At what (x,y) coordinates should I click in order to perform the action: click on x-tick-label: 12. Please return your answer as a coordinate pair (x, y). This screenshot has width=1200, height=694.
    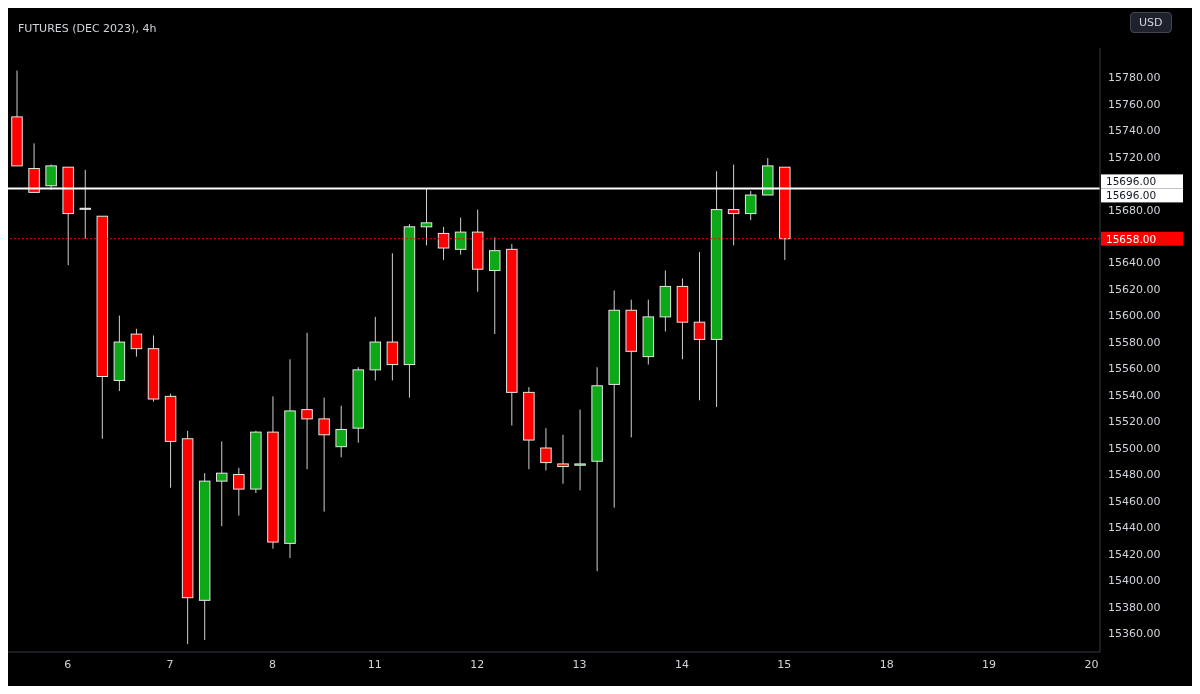
    Looking at the image, I should click on (477, 664).